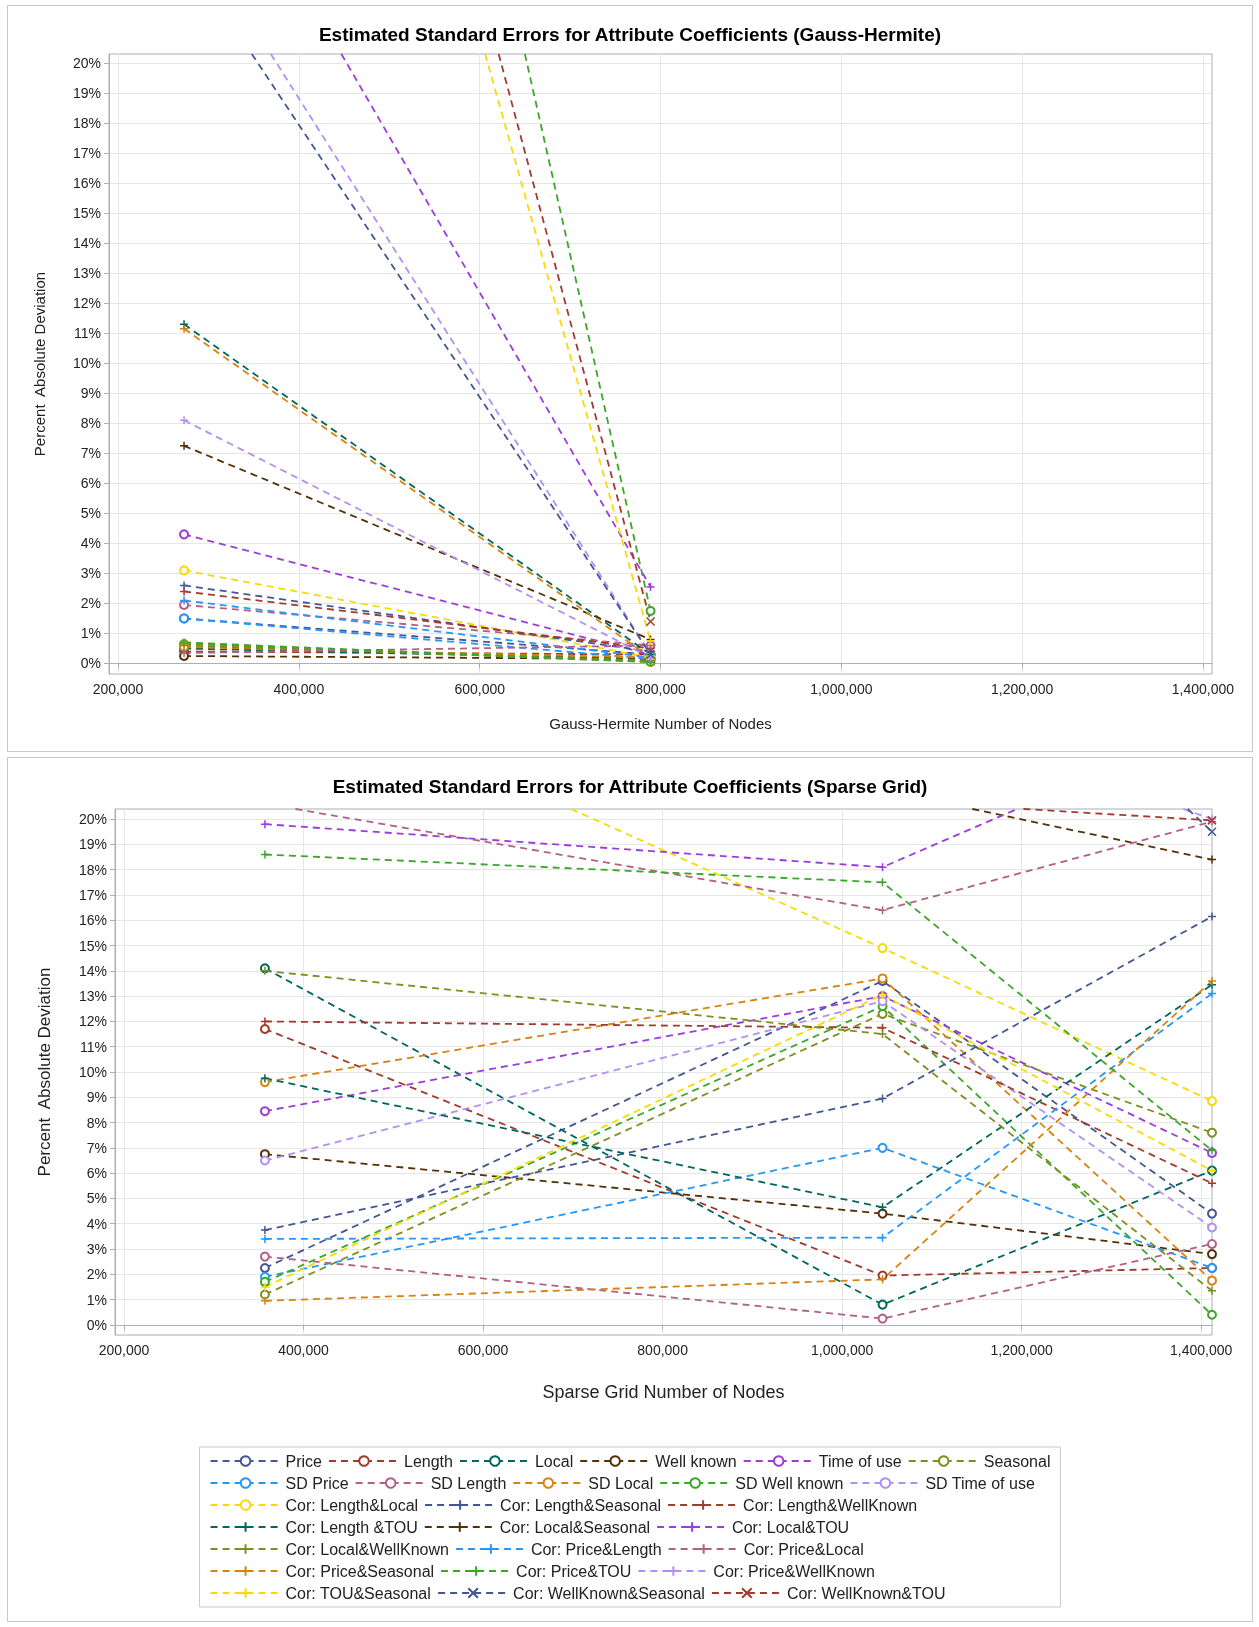 This screenshot has width=1259, height=1627. What do you see at coordinates (621, 1483) in the screenshot?
I see `legend-label: SD Local` at bounding box center [621, 1483].